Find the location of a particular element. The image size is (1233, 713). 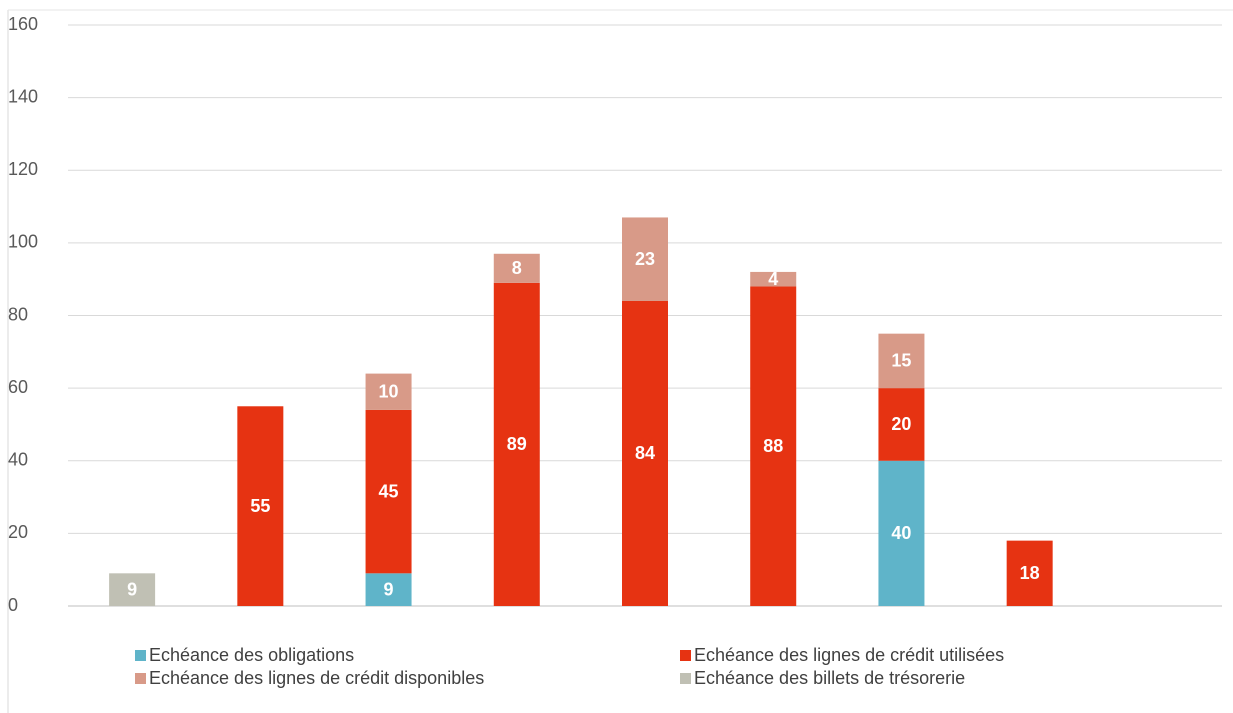

legend-label: Echéance des obligations is located at coordinates (251, 655).